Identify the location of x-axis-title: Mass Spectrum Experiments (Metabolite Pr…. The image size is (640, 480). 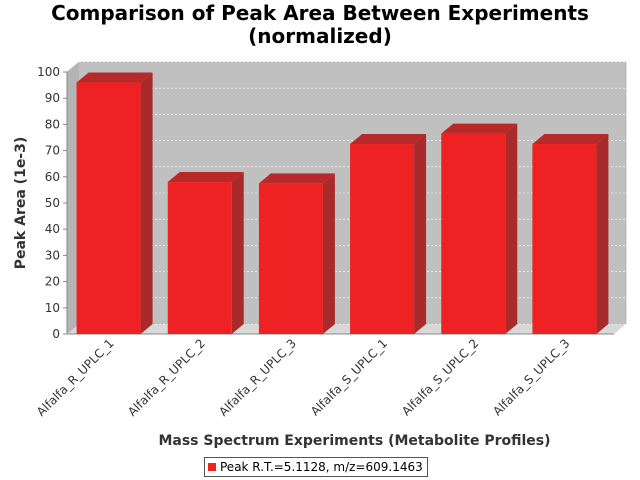
(354, 441).